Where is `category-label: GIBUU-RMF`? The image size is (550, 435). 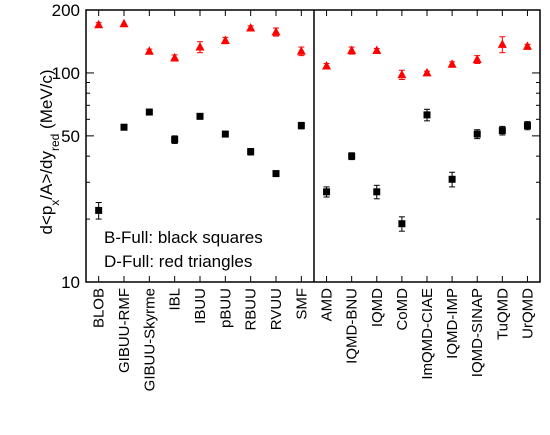 category-label: GIBUU-RMF is located at coordinates (124, 330).